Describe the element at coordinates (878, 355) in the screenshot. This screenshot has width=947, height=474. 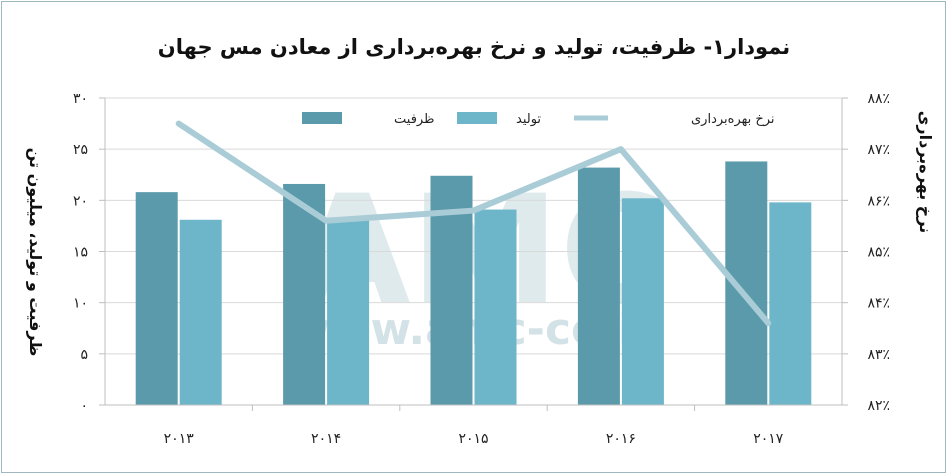
I see `y2-tick-label: ۸۳٪` at that location.